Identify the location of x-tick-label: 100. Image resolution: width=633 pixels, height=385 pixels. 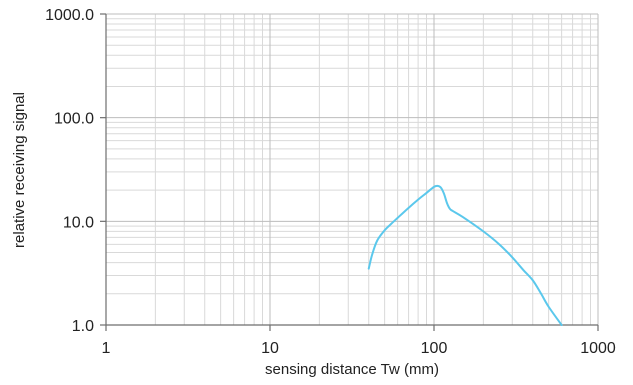
(434, 348).